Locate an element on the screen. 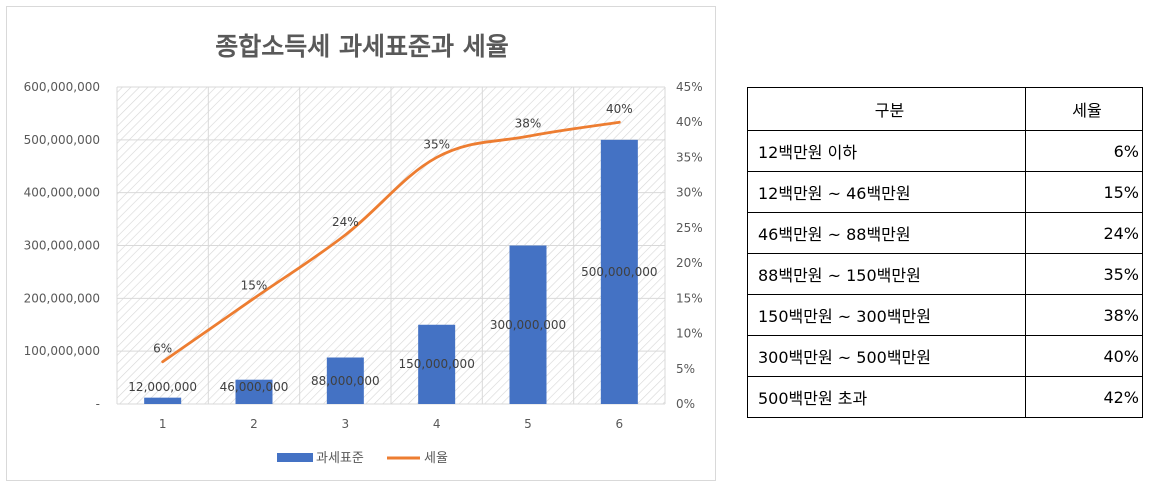 The height and width of the screenshot is (484, 1153). y-left-tick-label: 300,000,000 is located at coordinates (62, 246).